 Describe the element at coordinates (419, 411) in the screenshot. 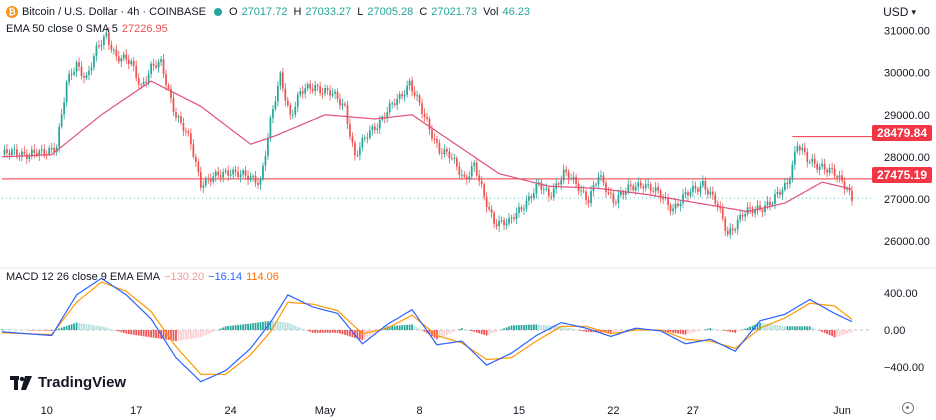

I see `time-axis-tick-label: 8` at that location.